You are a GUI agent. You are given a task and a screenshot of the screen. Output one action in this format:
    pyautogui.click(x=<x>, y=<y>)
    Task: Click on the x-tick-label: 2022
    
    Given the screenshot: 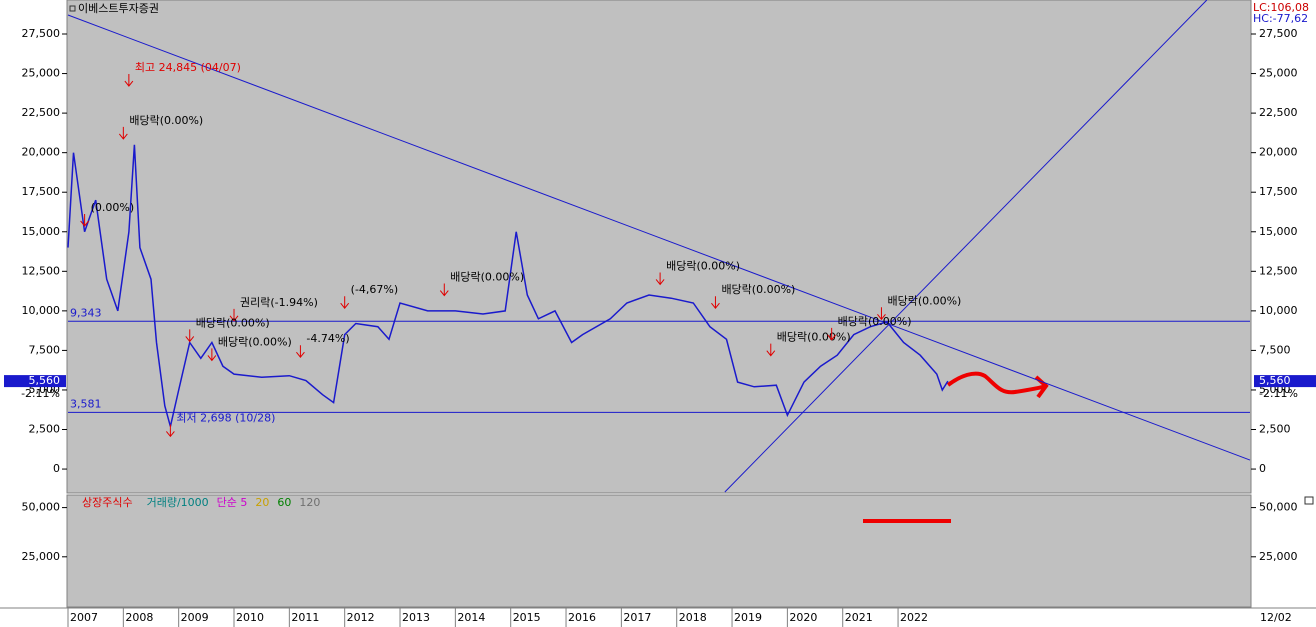 What is the action you would take?
    pyautogui.click(x=914, y=617)
    